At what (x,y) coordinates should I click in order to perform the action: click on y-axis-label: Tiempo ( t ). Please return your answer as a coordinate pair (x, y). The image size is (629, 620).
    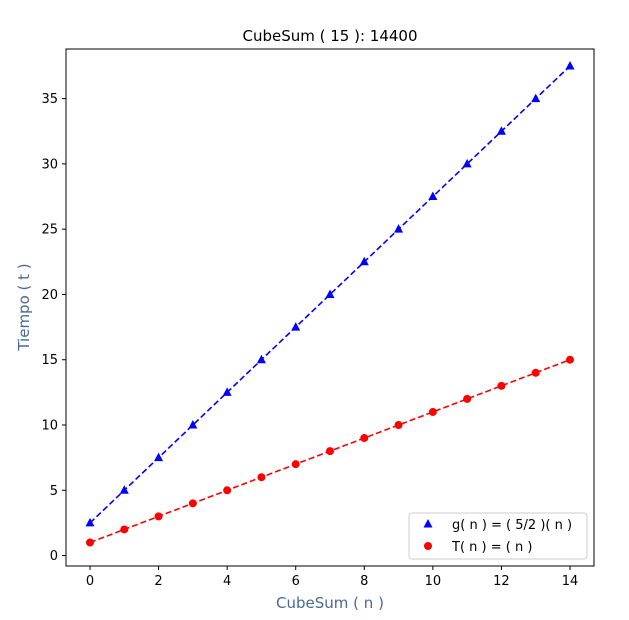
    Looking at the image, I should click on (24, 307).